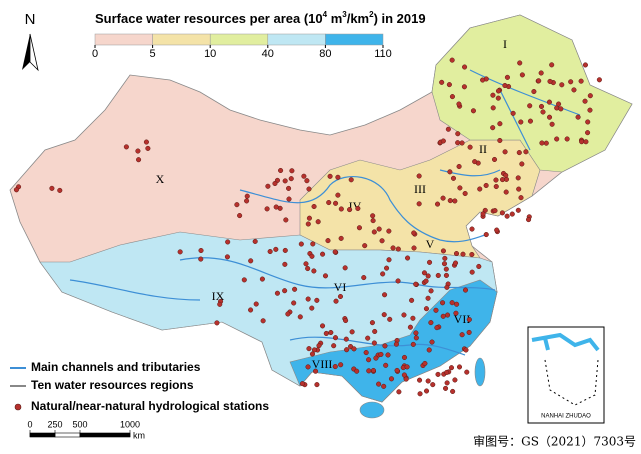 The height and width of the screenshot is (454, 641). What do you see at coordinates (130, 424) in the screenshot?
I see `scale-label: 1000` at bounding box center [130, 424].